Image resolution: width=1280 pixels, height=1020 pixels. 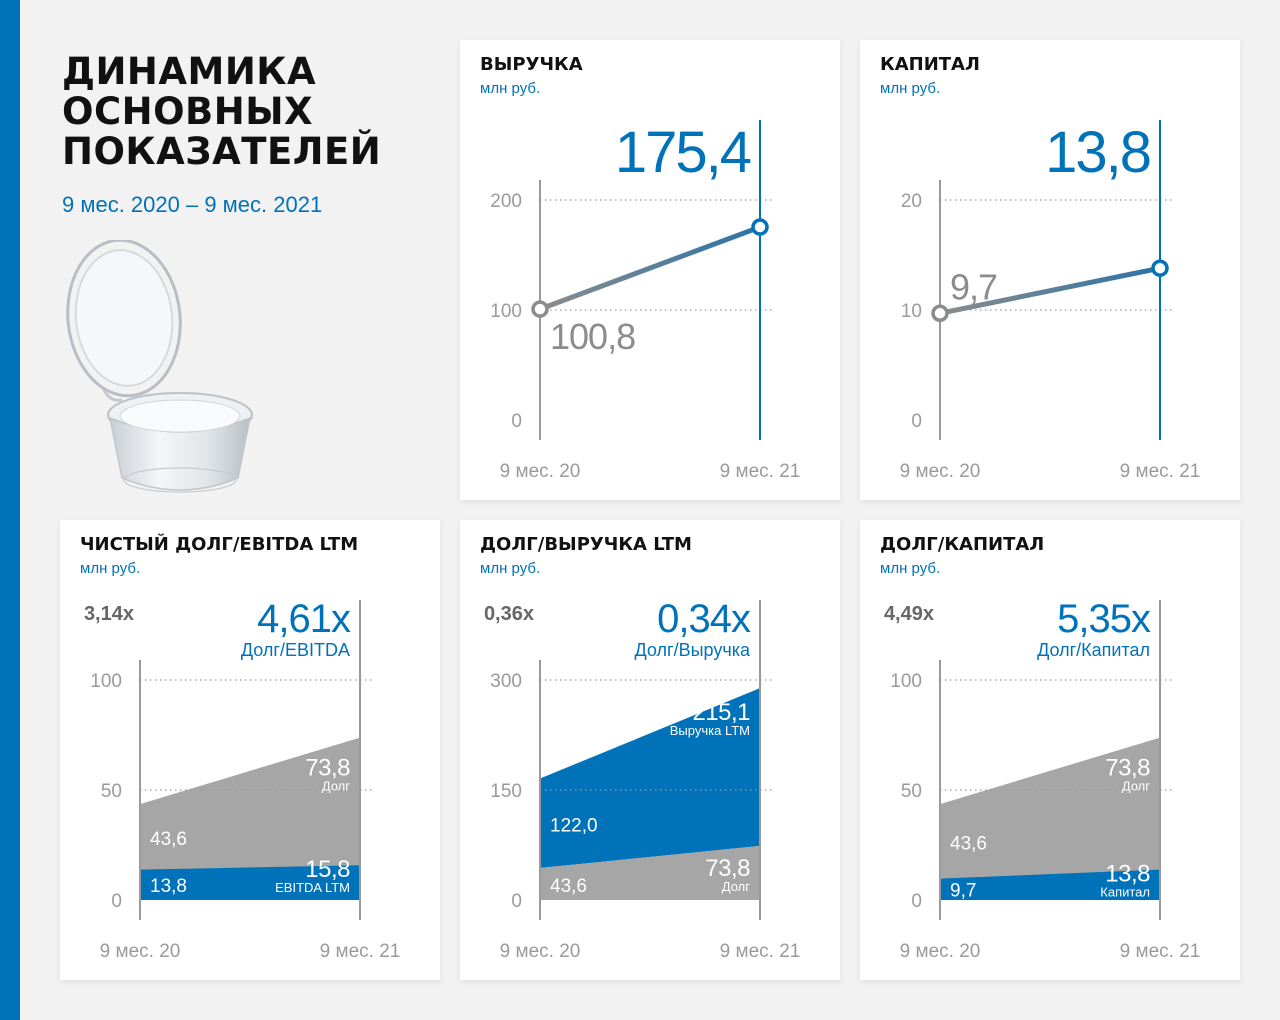 What do you see at coordinates (650, 778) in the screenshot?
I see `area-revenue` at bounding box center [650, 778].